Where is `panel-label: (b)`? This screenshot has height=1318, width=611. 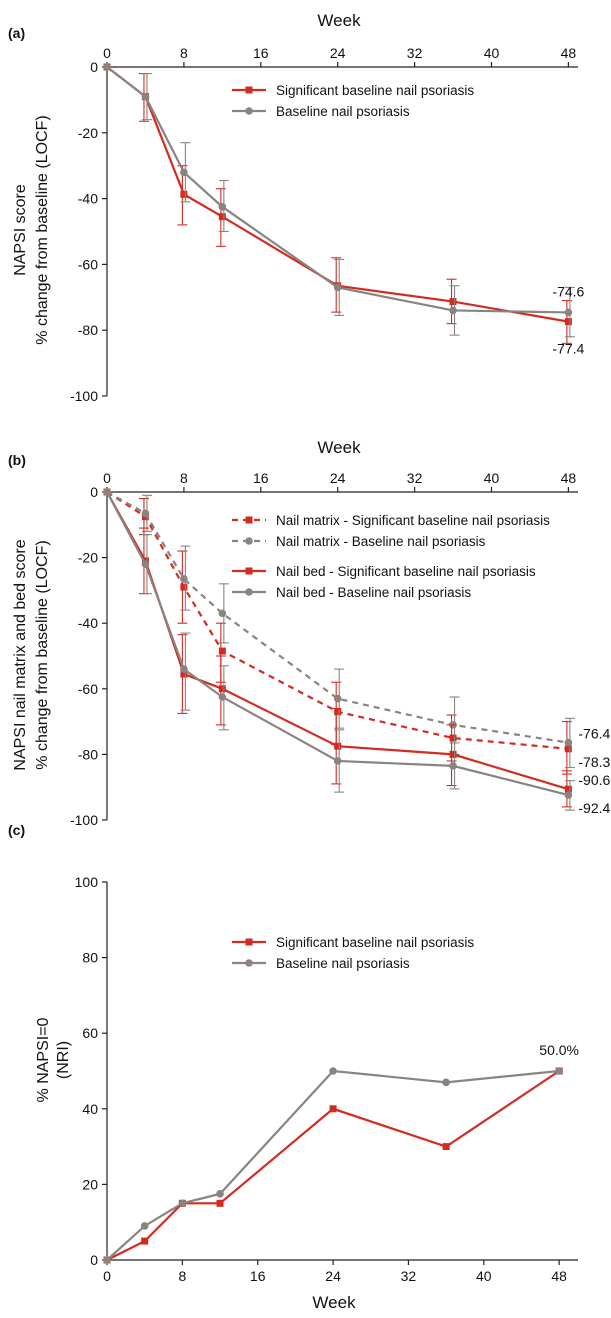 panel-label: (b) is located at coordinates (17, 460).